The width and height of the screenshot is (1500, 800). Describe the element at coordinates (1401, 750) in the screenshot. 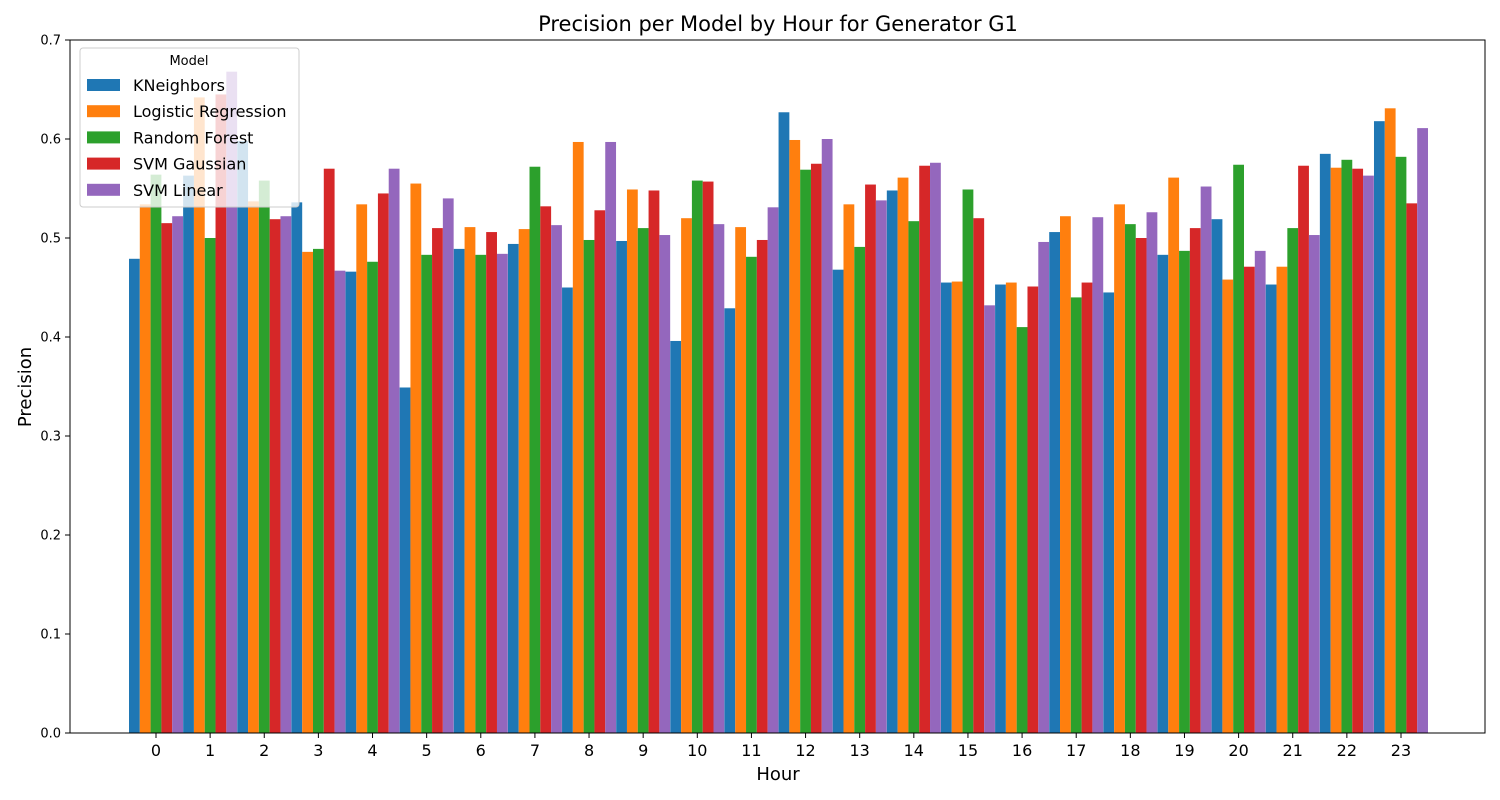

I see `x-tick-label: 23` at that location.